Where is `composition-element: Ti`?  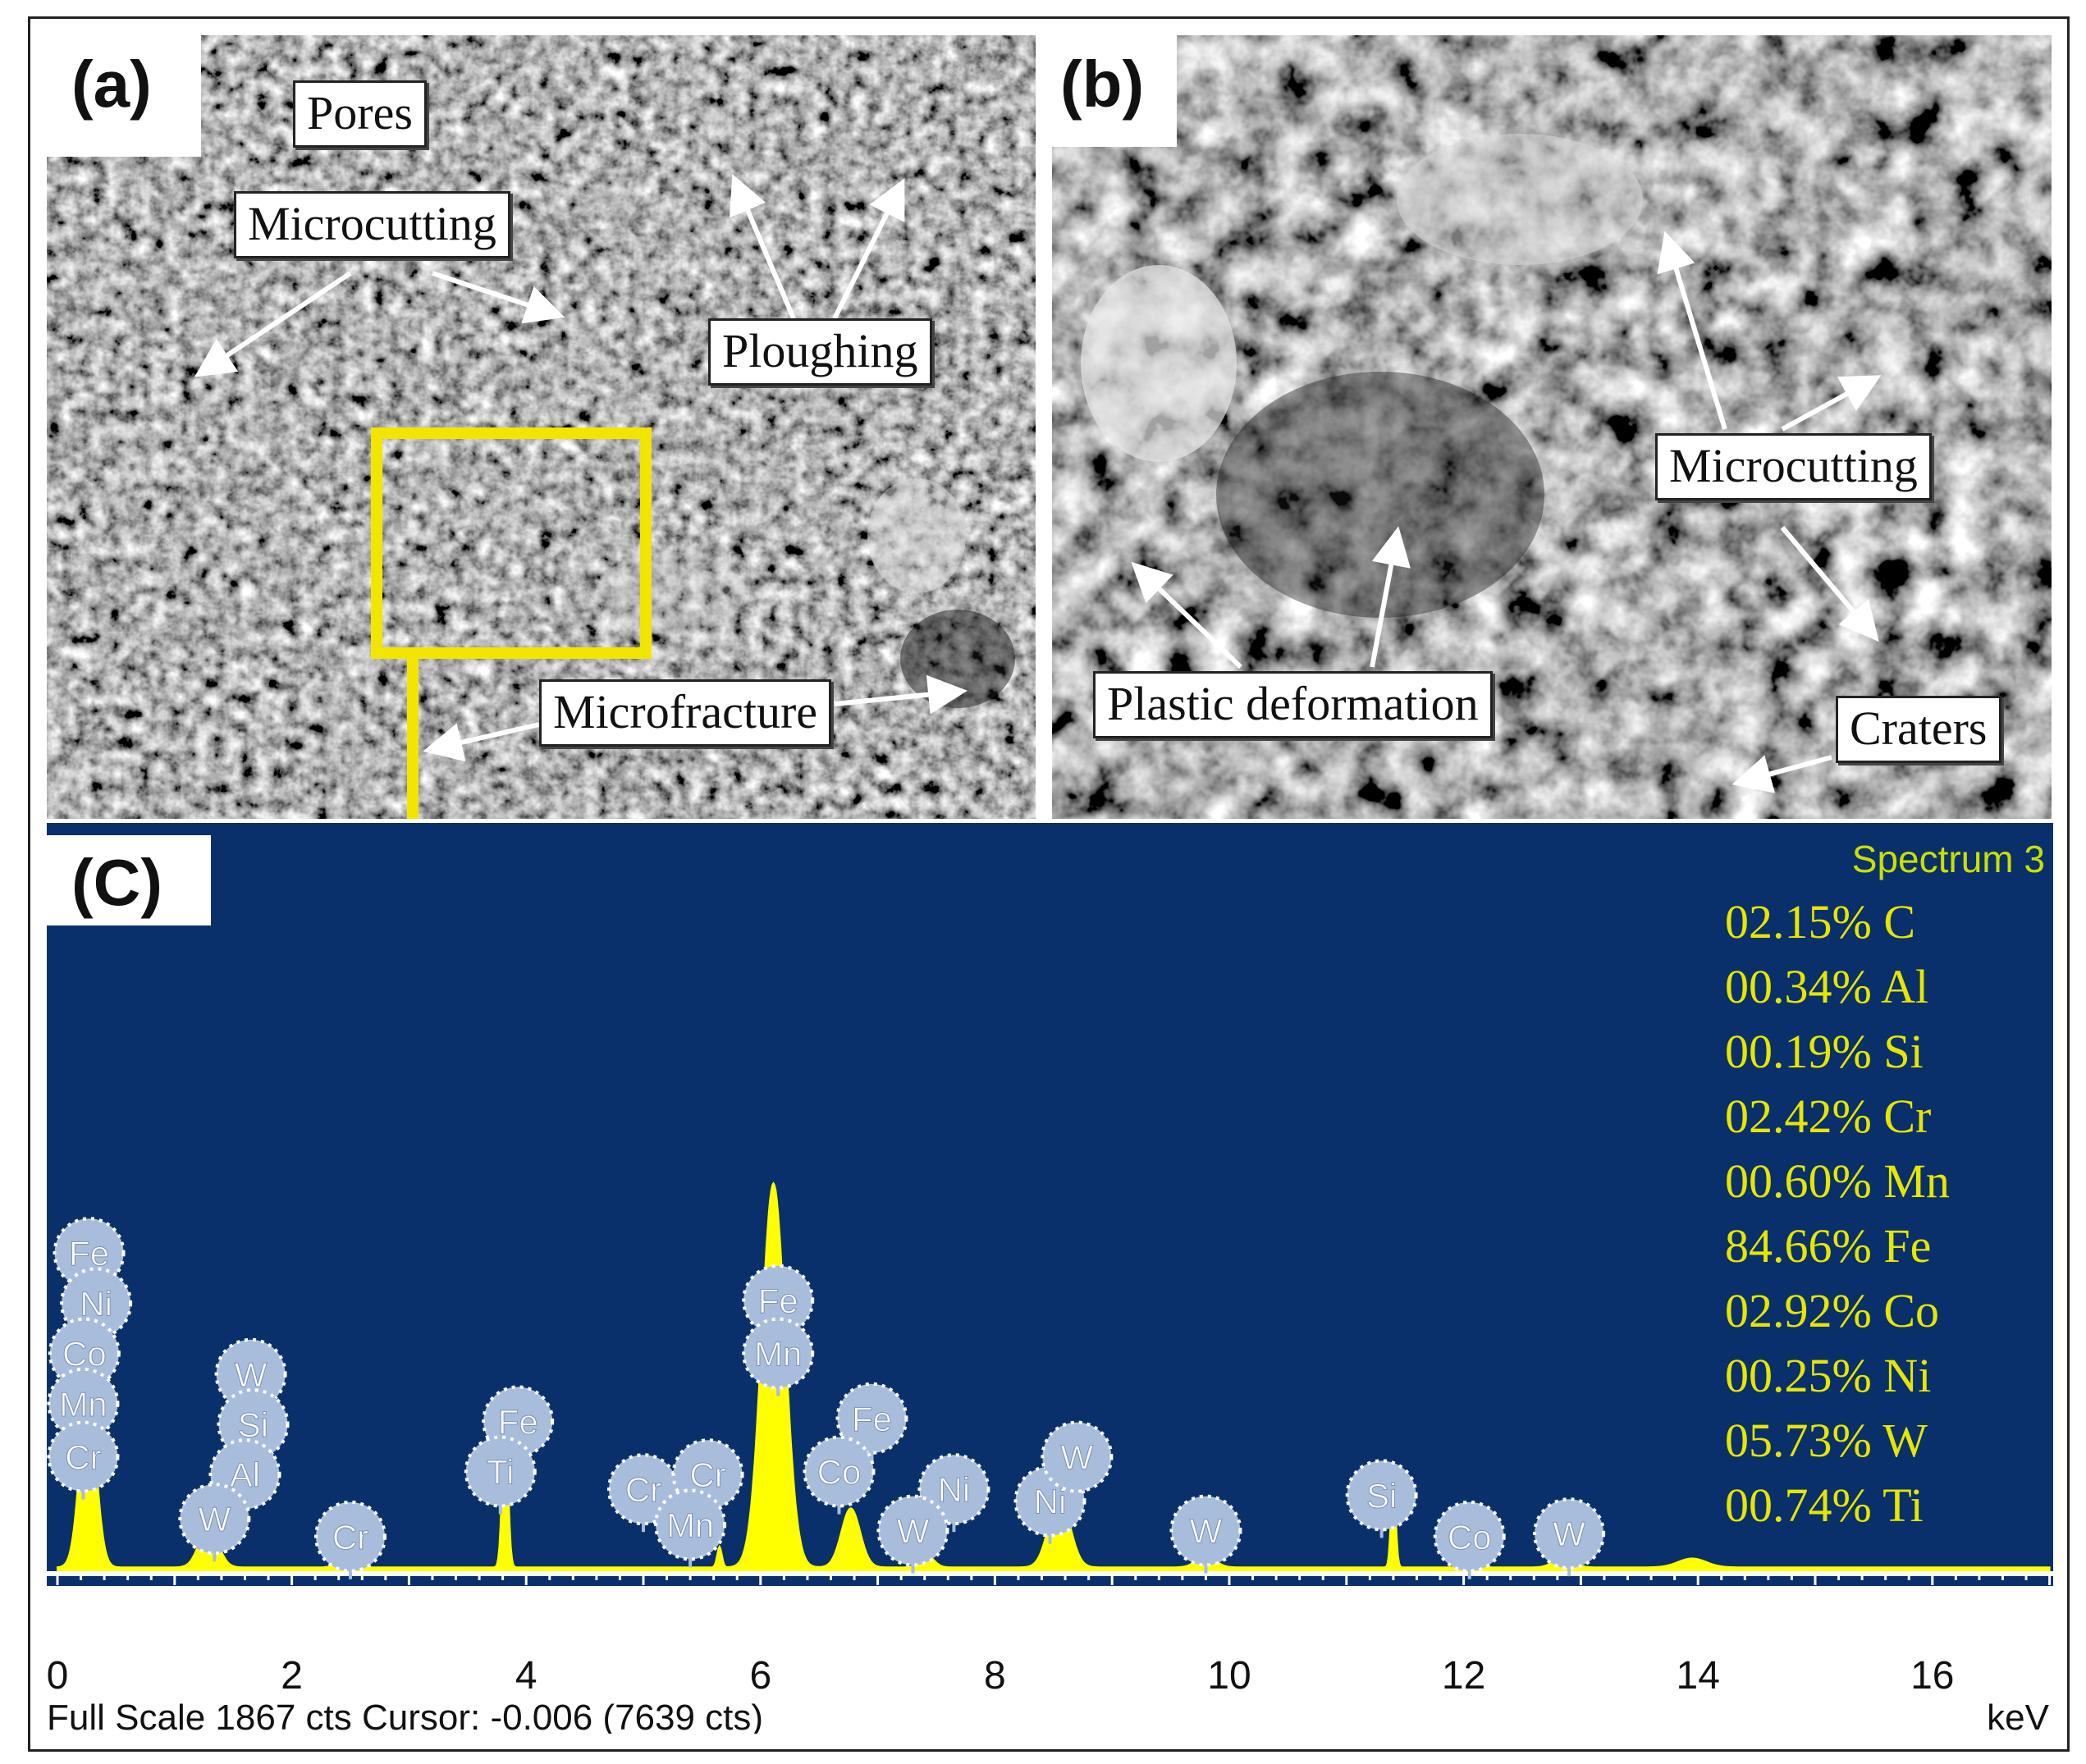 composition-element: Ti is located at coordinates (1903, 1505).